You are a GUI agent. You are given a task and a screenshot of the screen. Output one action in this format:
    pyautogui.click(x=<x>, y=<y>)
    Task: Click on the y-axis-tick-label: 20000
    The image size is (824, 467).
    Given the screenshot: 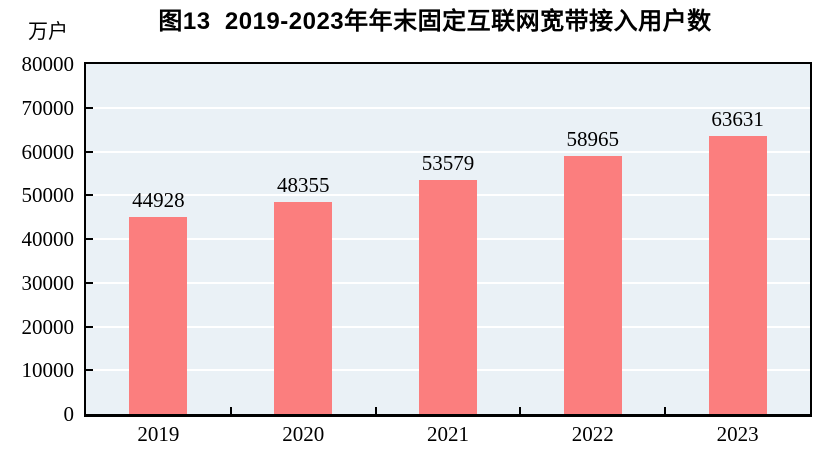 What is the action you would take?
    pyautogui.click(x=48, y=326)
    